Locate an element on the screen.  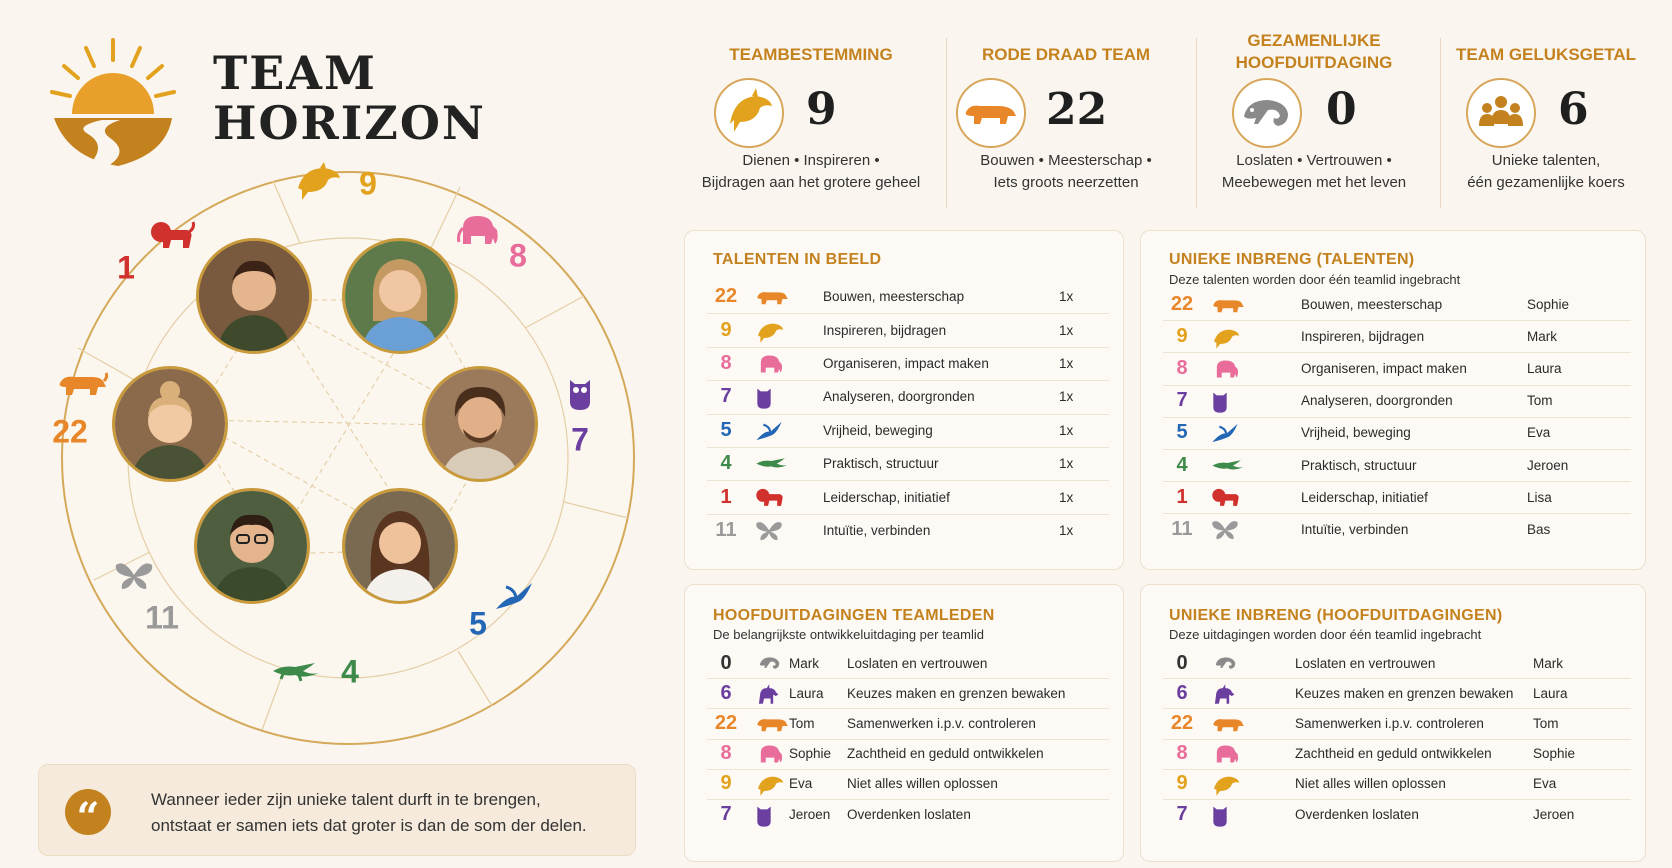
wheel-number-7: 7 is located at coordinates (580, 439).